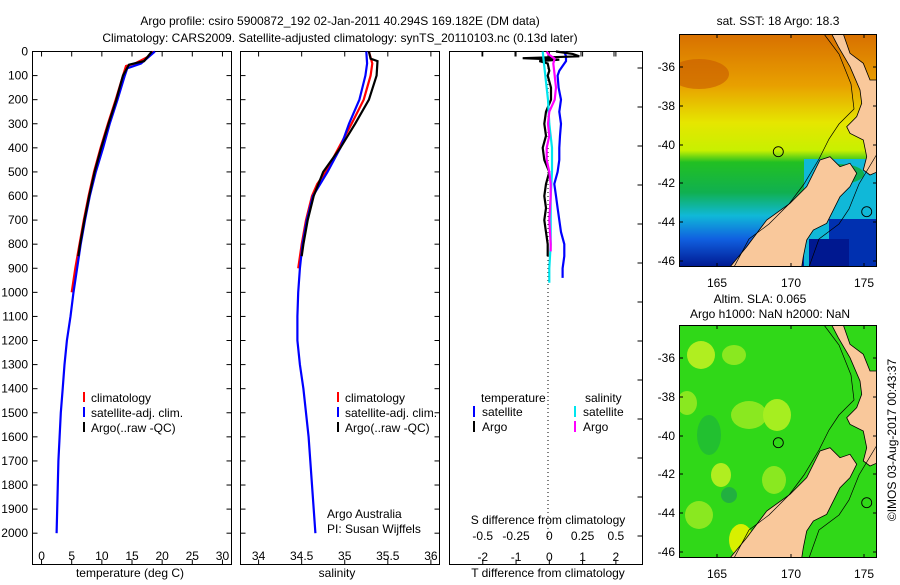 This screenshot has width=900, height=585. What do you see at coordinates (616, 557) in the screenshot?
I see `x-tick-label: 2` at bounding box center [616, 557].